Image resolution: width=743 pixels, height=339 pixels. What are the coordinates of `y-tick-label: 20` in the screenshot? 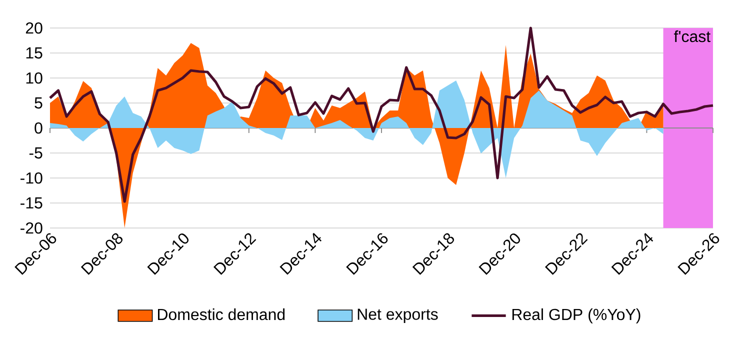 It's located at (34, 28).